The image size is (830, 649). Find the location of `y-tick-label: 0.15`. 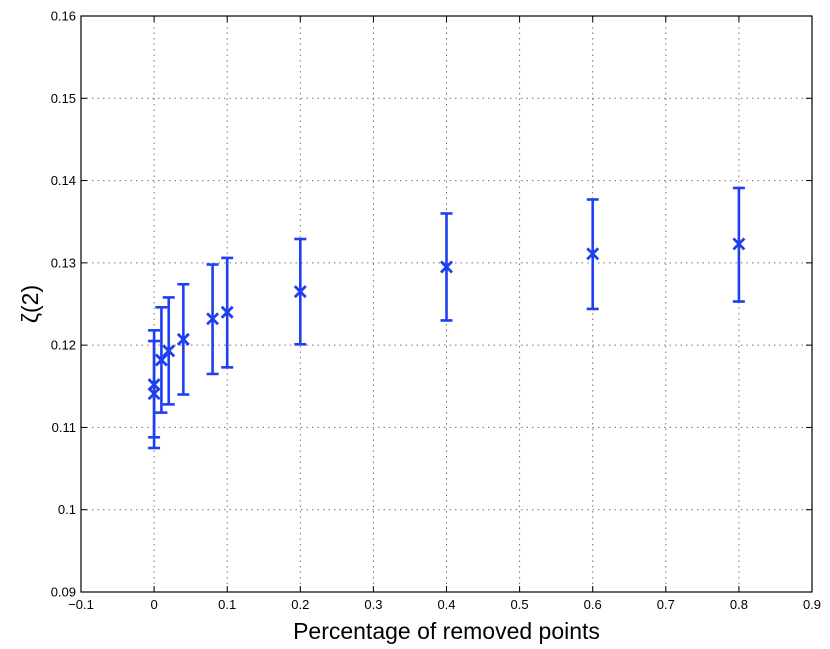

y-tick-label: 0.15 is located at coordinates (63, 98).